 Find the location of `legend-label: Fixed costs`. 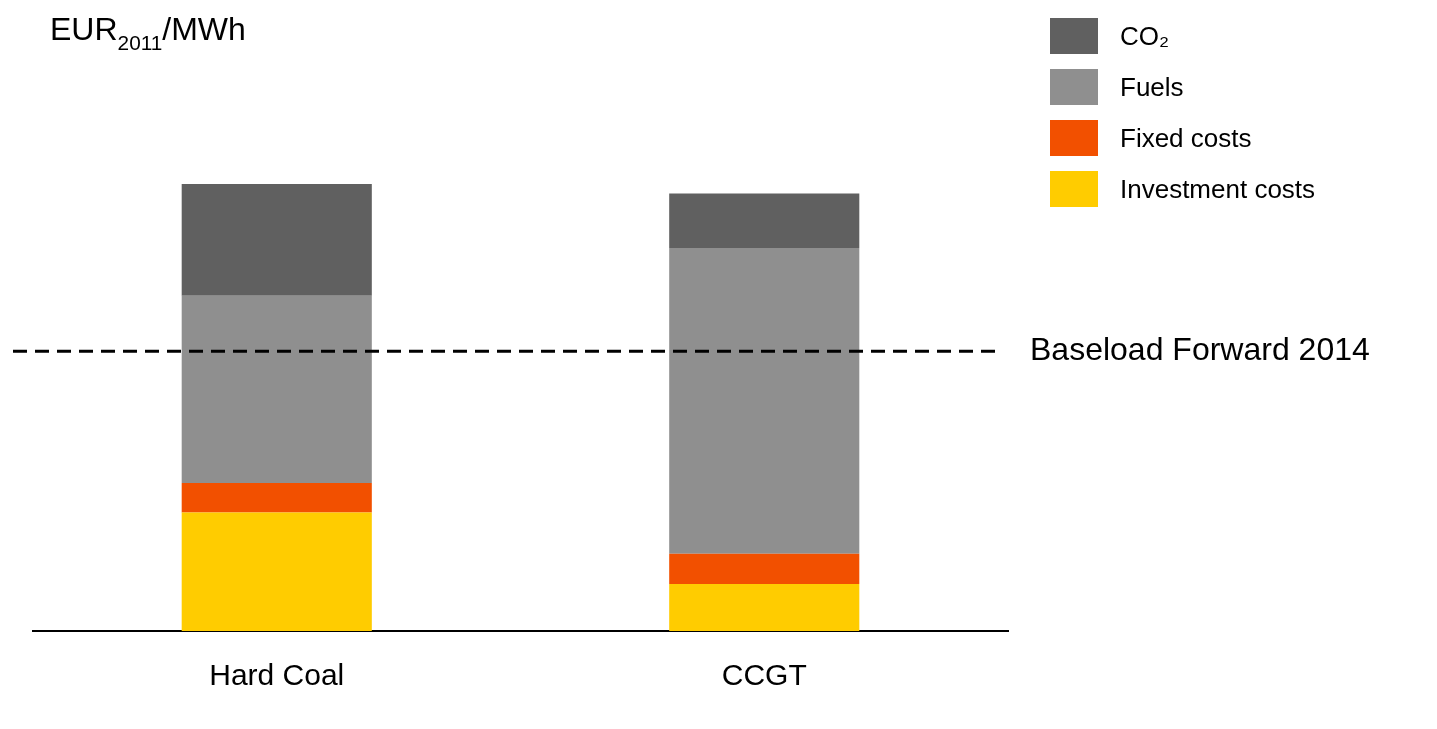

legend-label: Fixed costs is located at coordinates (1186, 138).